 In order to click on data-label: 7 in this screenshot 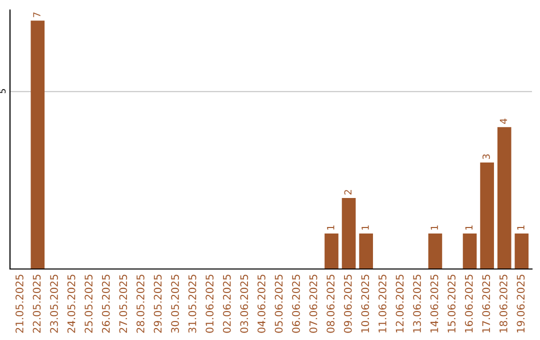, I will do `click(36, 15)`.